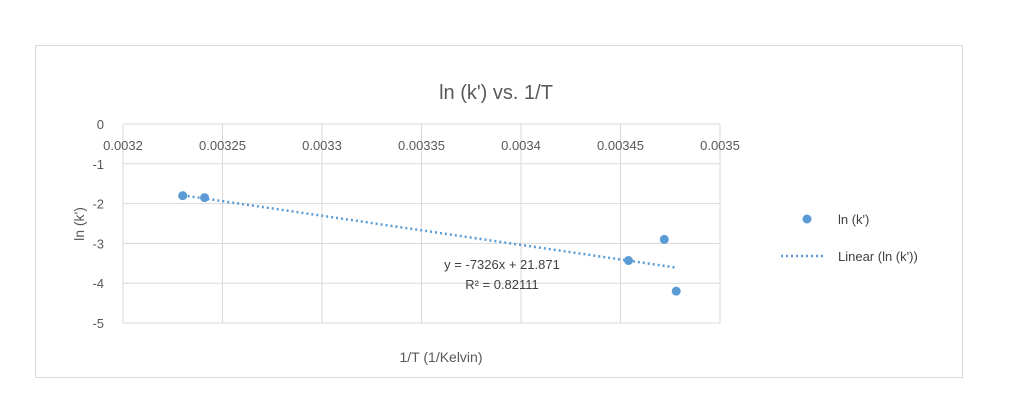 The width and height of the screenshot is (1024, 410). I want to click on trendline, so click(429, 231).